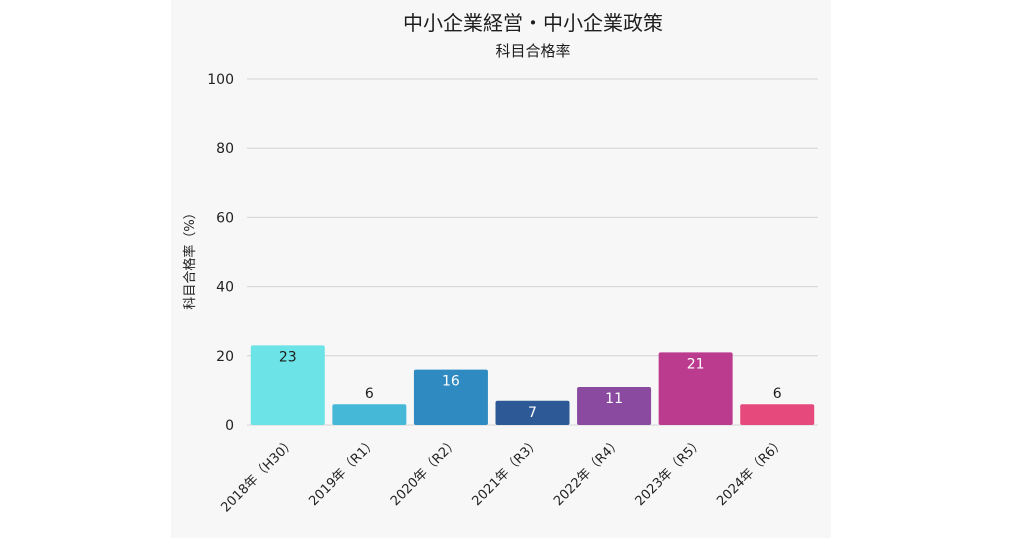  I want to click on bar-value-label: 23, so click(288, 357).